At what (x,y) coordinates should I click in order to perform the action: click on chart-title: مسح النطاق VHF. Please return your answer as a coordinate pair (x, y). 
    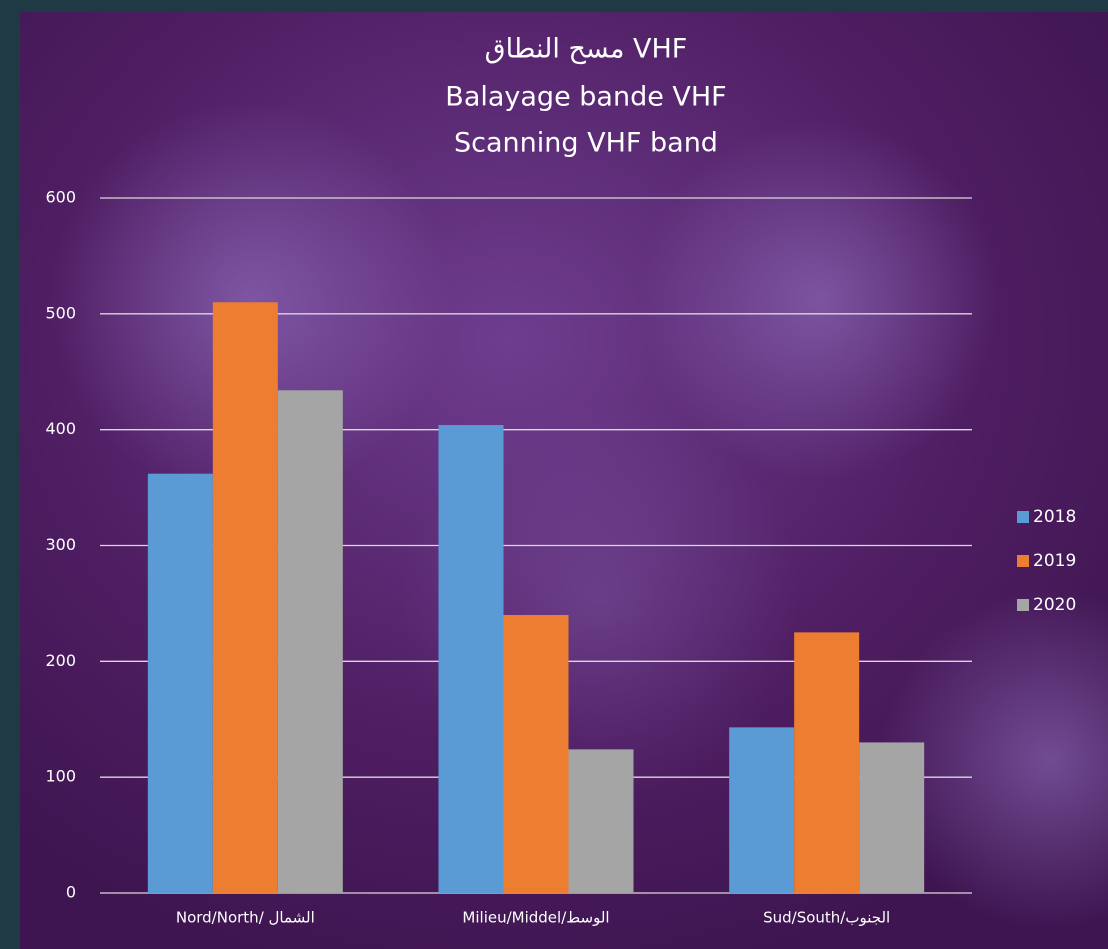
    Looking at the image, I should click on (586, 49).